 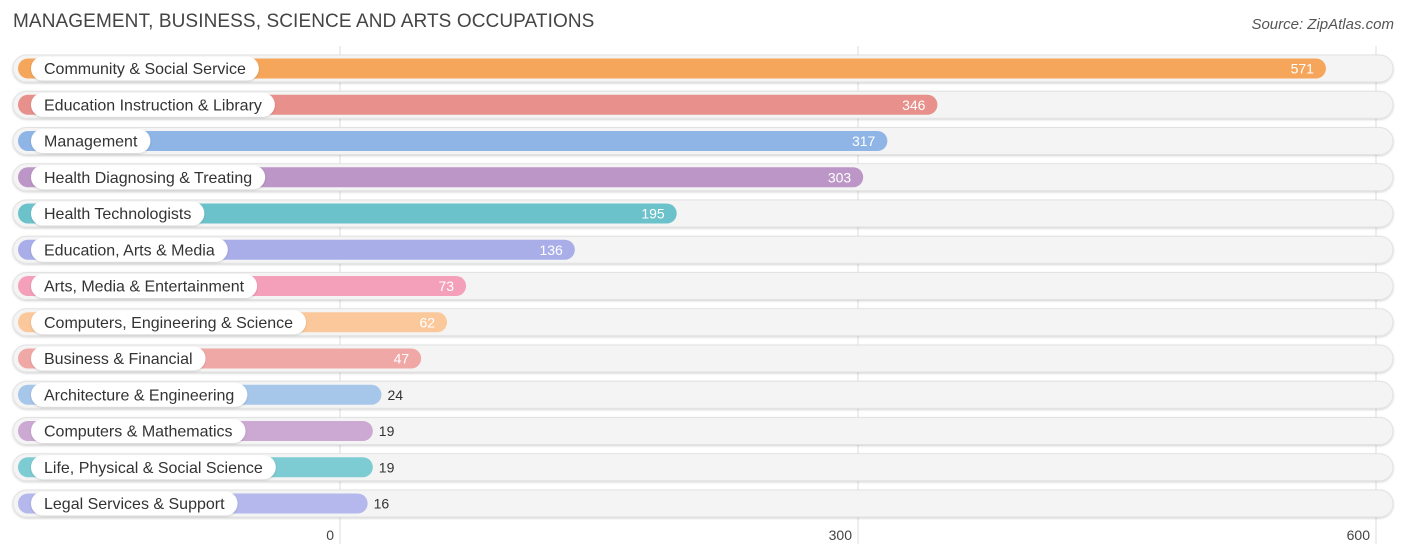 What do you see at coordinates (1322, 24) in the screenshot?
I see `source-credit: Source: ZipAtlas.com` at bounding box center [1322, 24].